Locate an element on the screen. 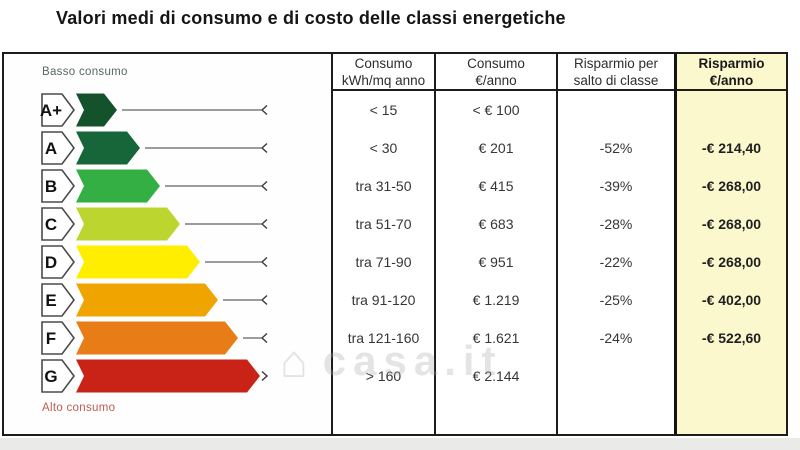 The height and width of the screenshot is (450, 800). cell-E-risparmio_euro: -€ 402,00 is located at coordinates (731, 300).